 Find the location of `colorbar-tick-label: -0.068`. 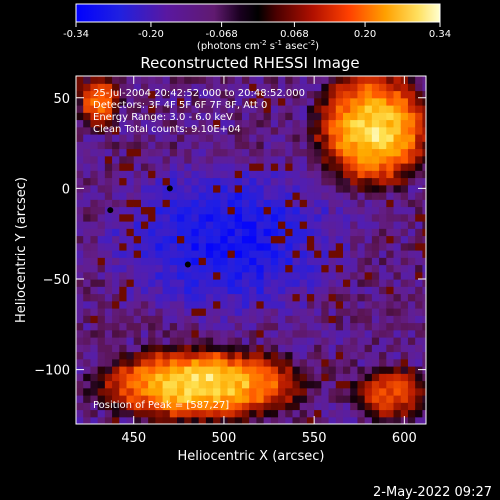

colorbar-tick-label: -0.068 is located at coordinates (221, 34).